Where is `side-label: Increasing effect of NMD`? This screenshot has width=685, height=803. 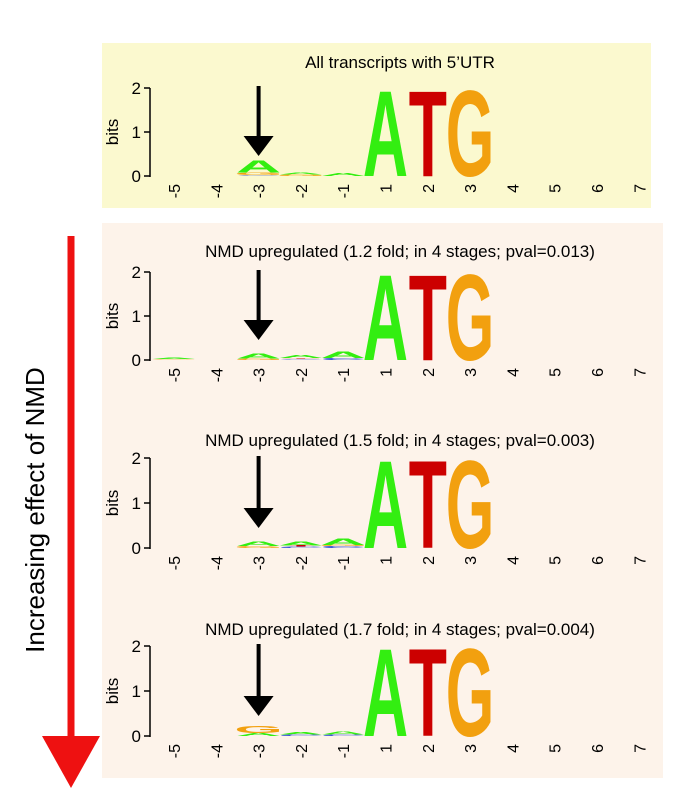 side-label: Increasing effect of NMD is located at coordinates (35, 510).